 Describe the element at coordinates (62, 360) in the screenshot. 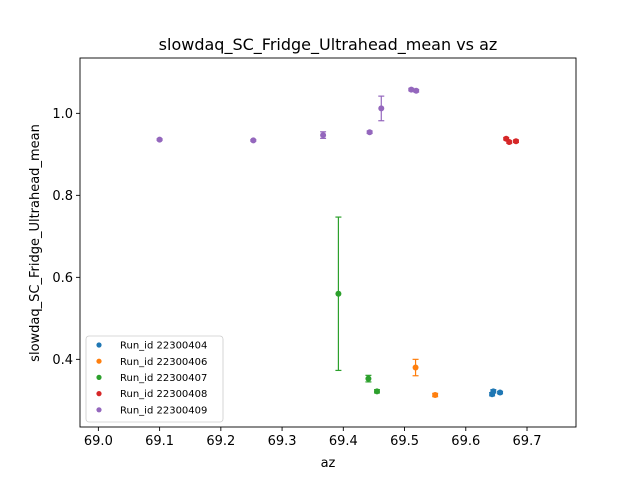

I see `y-tick-label: 0.4` at that location.